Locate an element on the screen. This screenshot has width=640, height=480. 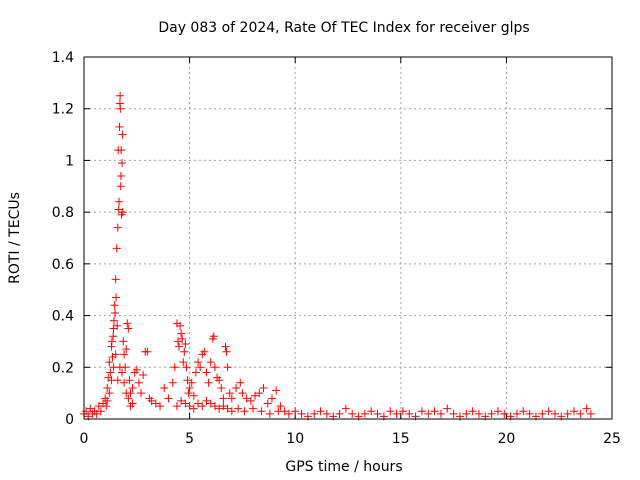
y-tick-label: 0.8 is located at coordinates (63, 213).